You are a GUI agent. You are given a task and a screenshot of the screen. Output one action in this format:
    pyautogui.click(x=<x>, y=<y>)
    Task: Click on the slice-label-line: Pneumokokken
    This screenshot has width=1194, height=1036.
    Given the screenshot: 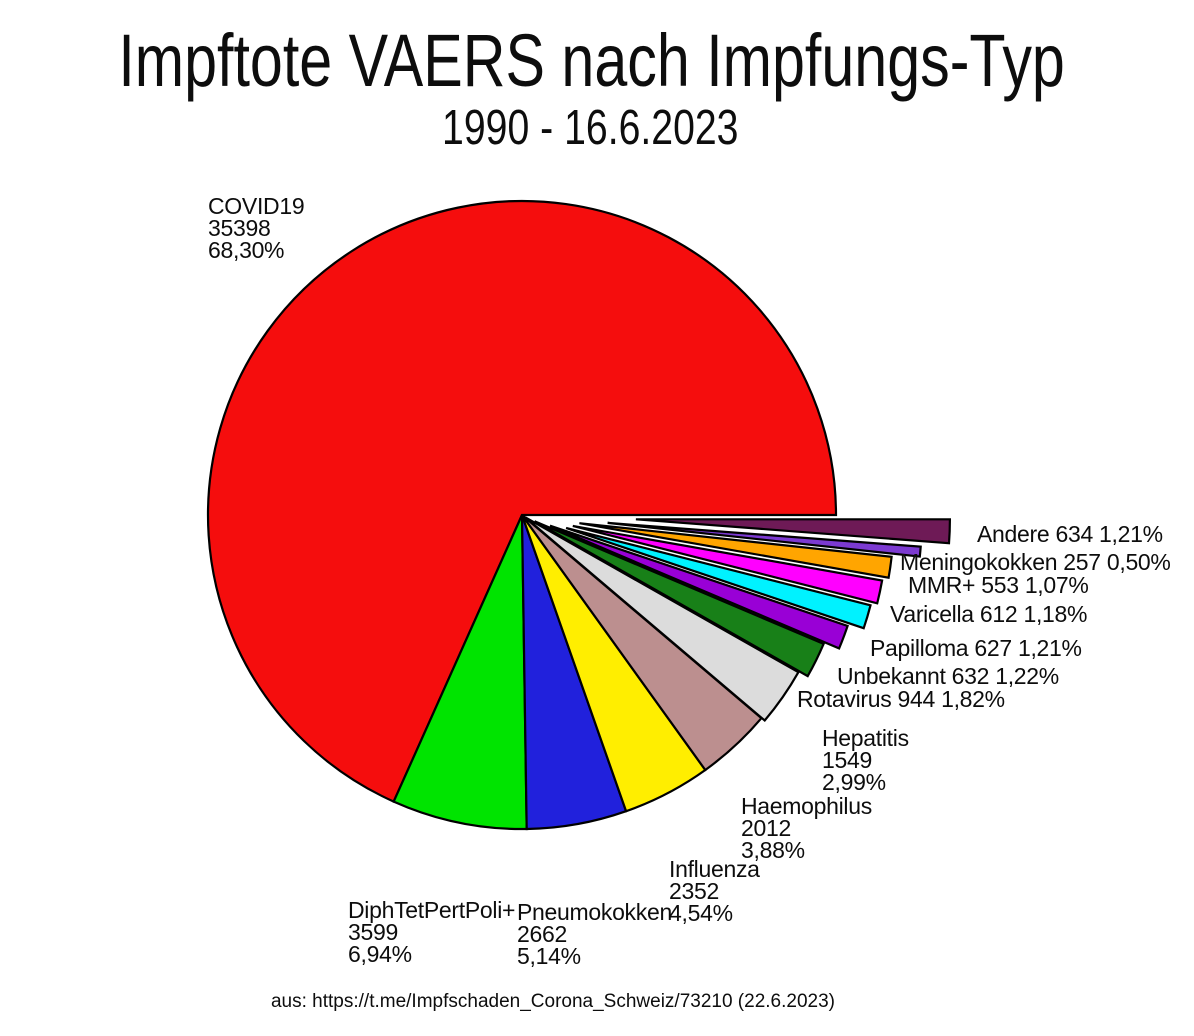 What is the action you would take?
    pyautogui.click(x=594, y=912)
    